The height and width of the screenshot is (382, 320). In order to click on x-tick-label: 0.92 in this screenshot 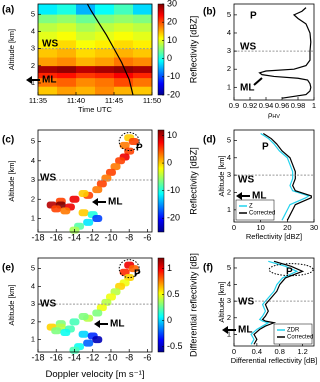, I will do `click(250, 105)`.